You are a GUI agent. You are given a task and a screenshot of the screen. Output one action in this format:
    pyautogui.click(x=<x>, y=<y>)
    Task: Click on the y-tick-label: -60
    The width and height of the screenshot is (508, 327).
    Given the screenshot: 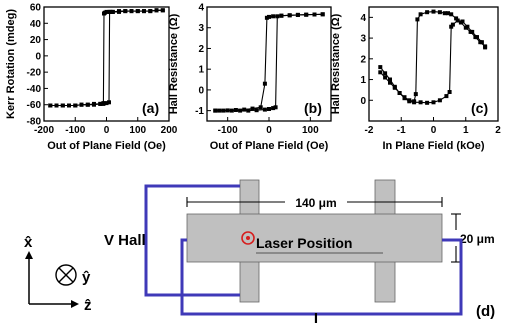 What is the action you would take?
    pyautogui.click(x=34, y=105)
    